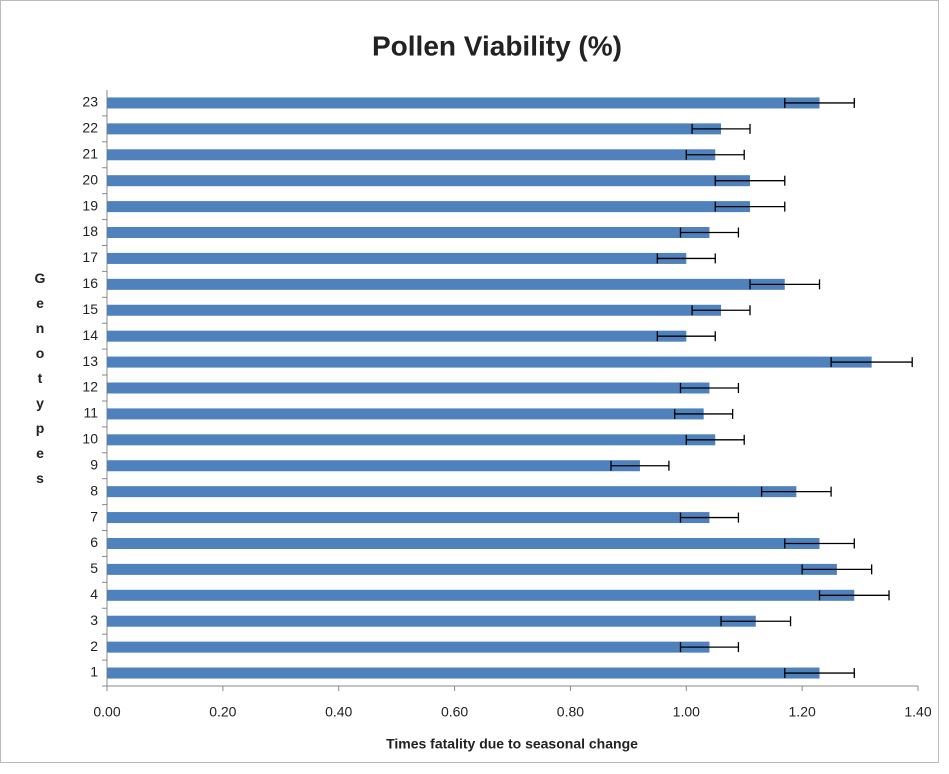 Image resolution: width=949 pixels, height=774 pixels. What do you see at coordinates (94, 620) in the screenshot?
I see `y-tick-label: 3` at bounding box center [94, 620].